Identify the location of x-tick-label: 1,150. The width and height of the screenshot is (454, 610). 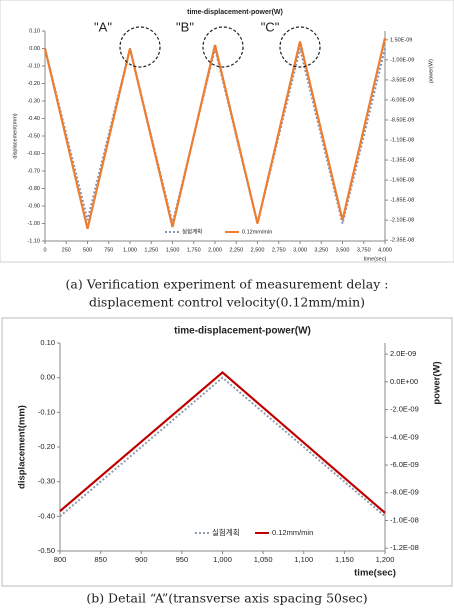
(344, 559).